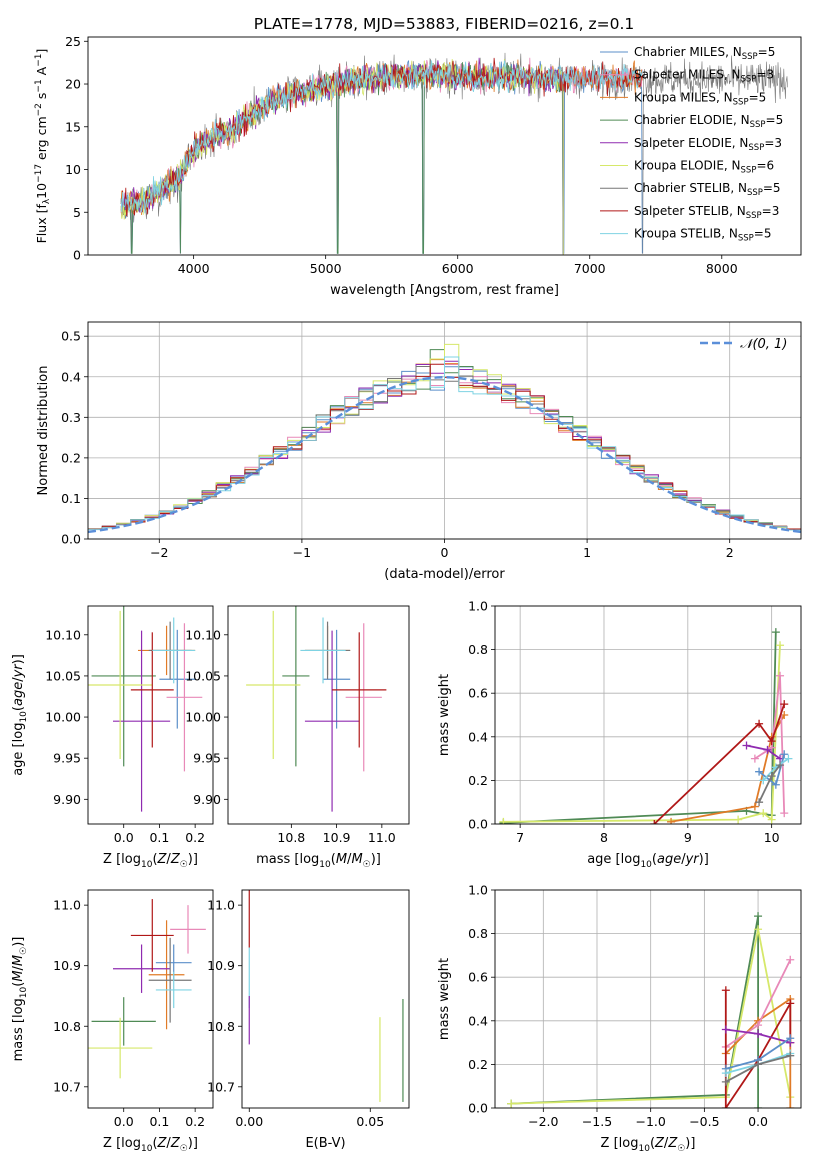 The width and height of the screenshot is (819, 1170). I want to click on y-tick-label: 0.3, so click(71, 417).